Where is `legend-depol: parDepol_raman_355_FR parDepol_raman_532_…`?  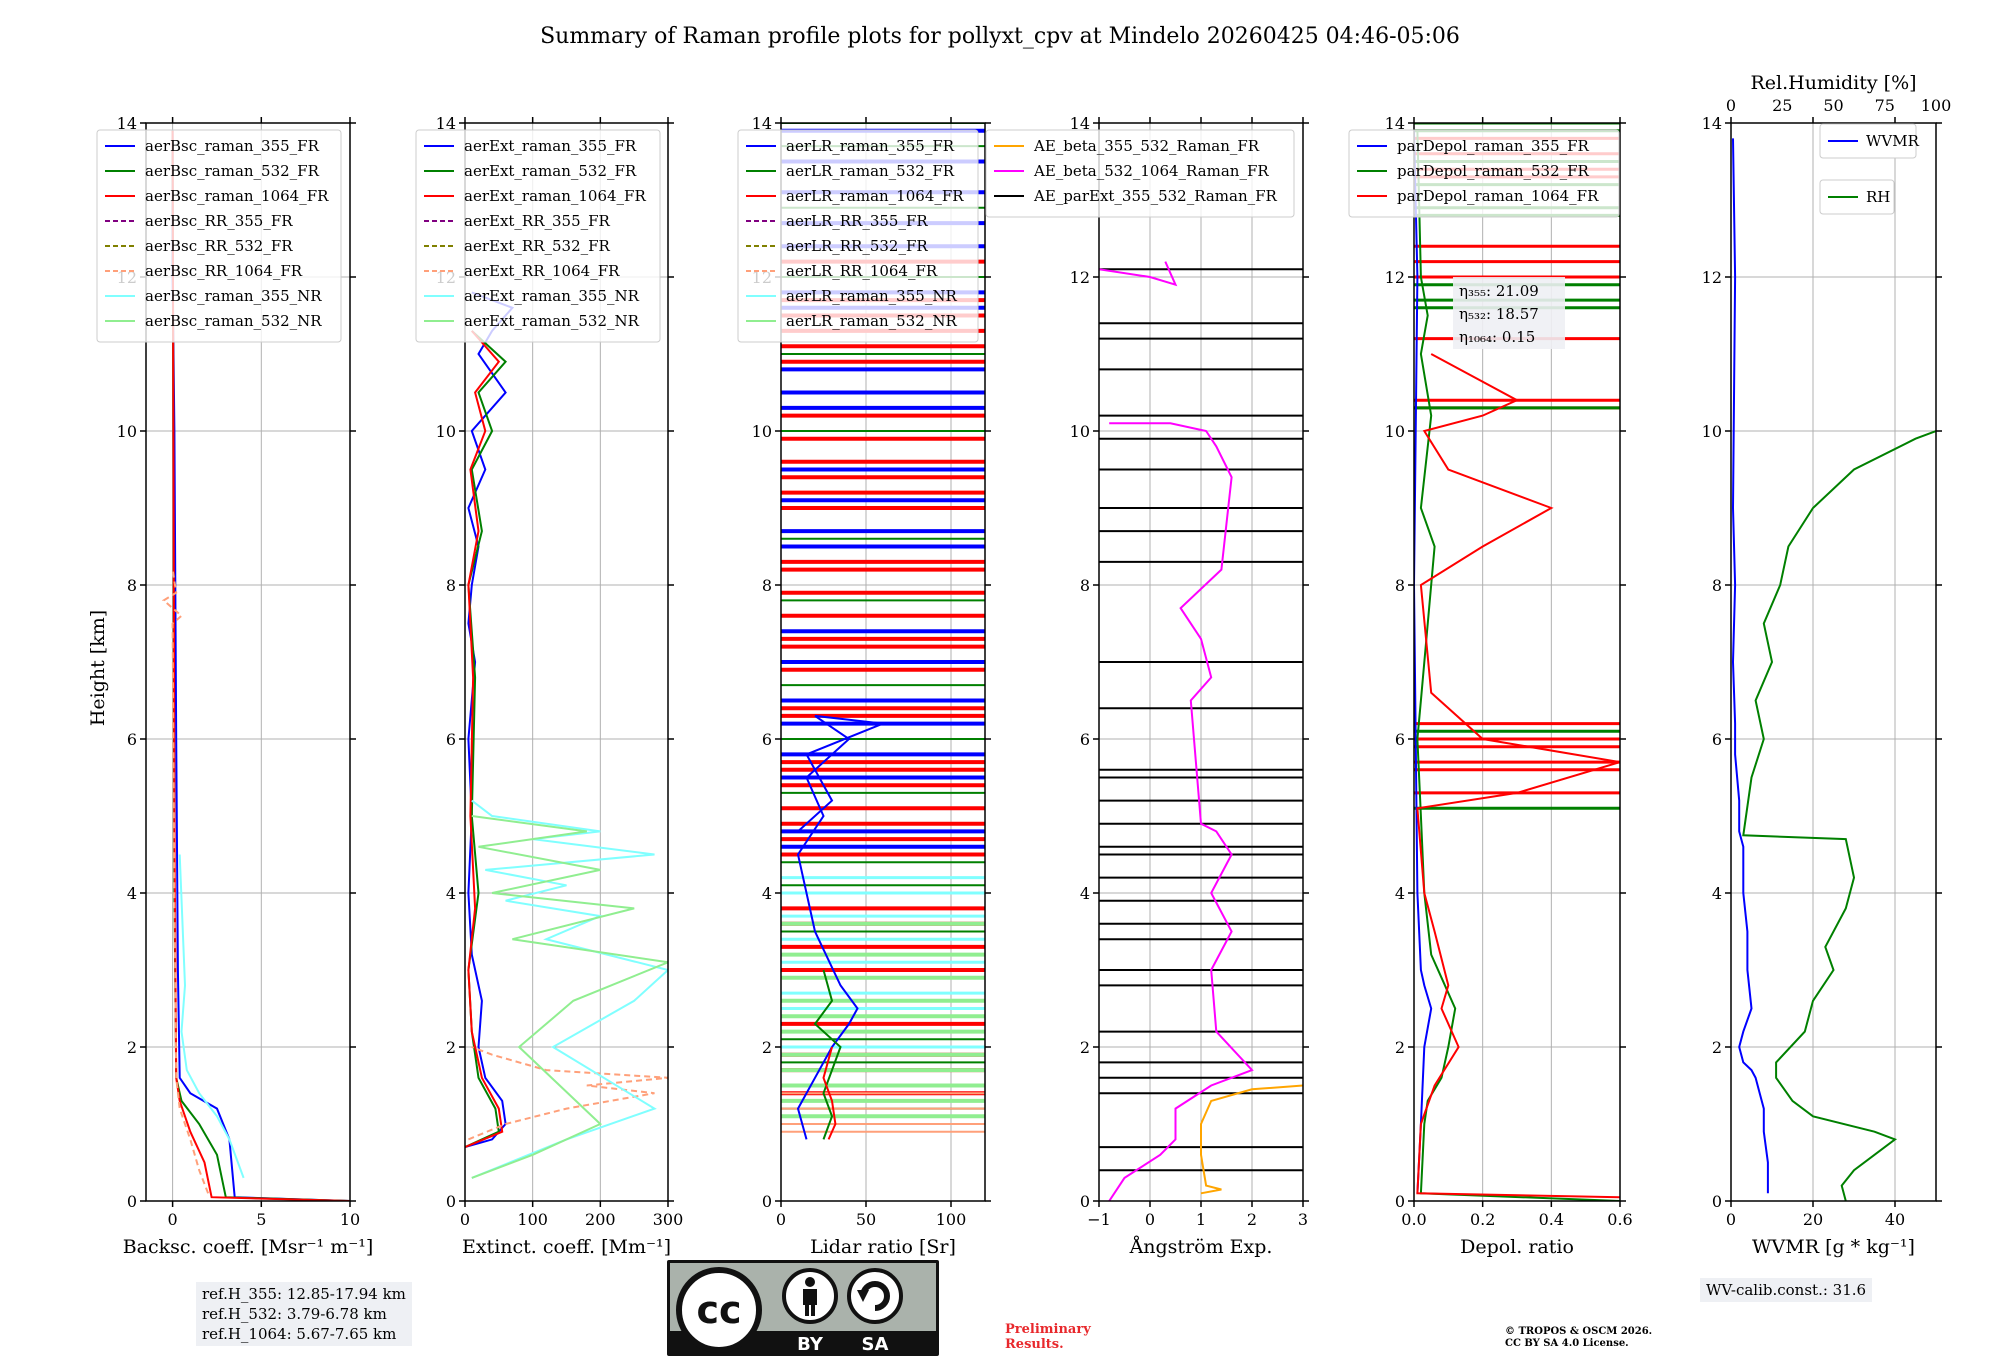 legend-depol: parDepol_raman_355_FR parDepol_raman_532_… is located at coordinates (1484, 173).